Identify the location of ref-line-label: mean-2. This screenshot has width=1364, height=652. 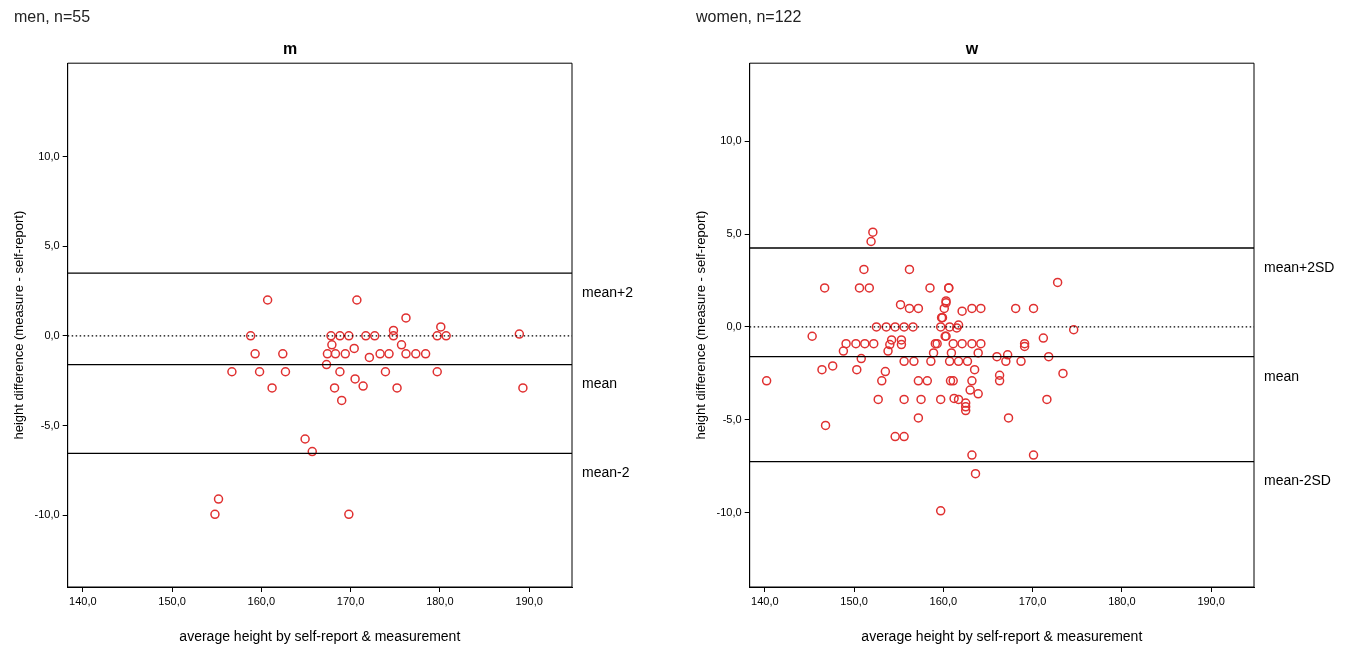
(606, 472).